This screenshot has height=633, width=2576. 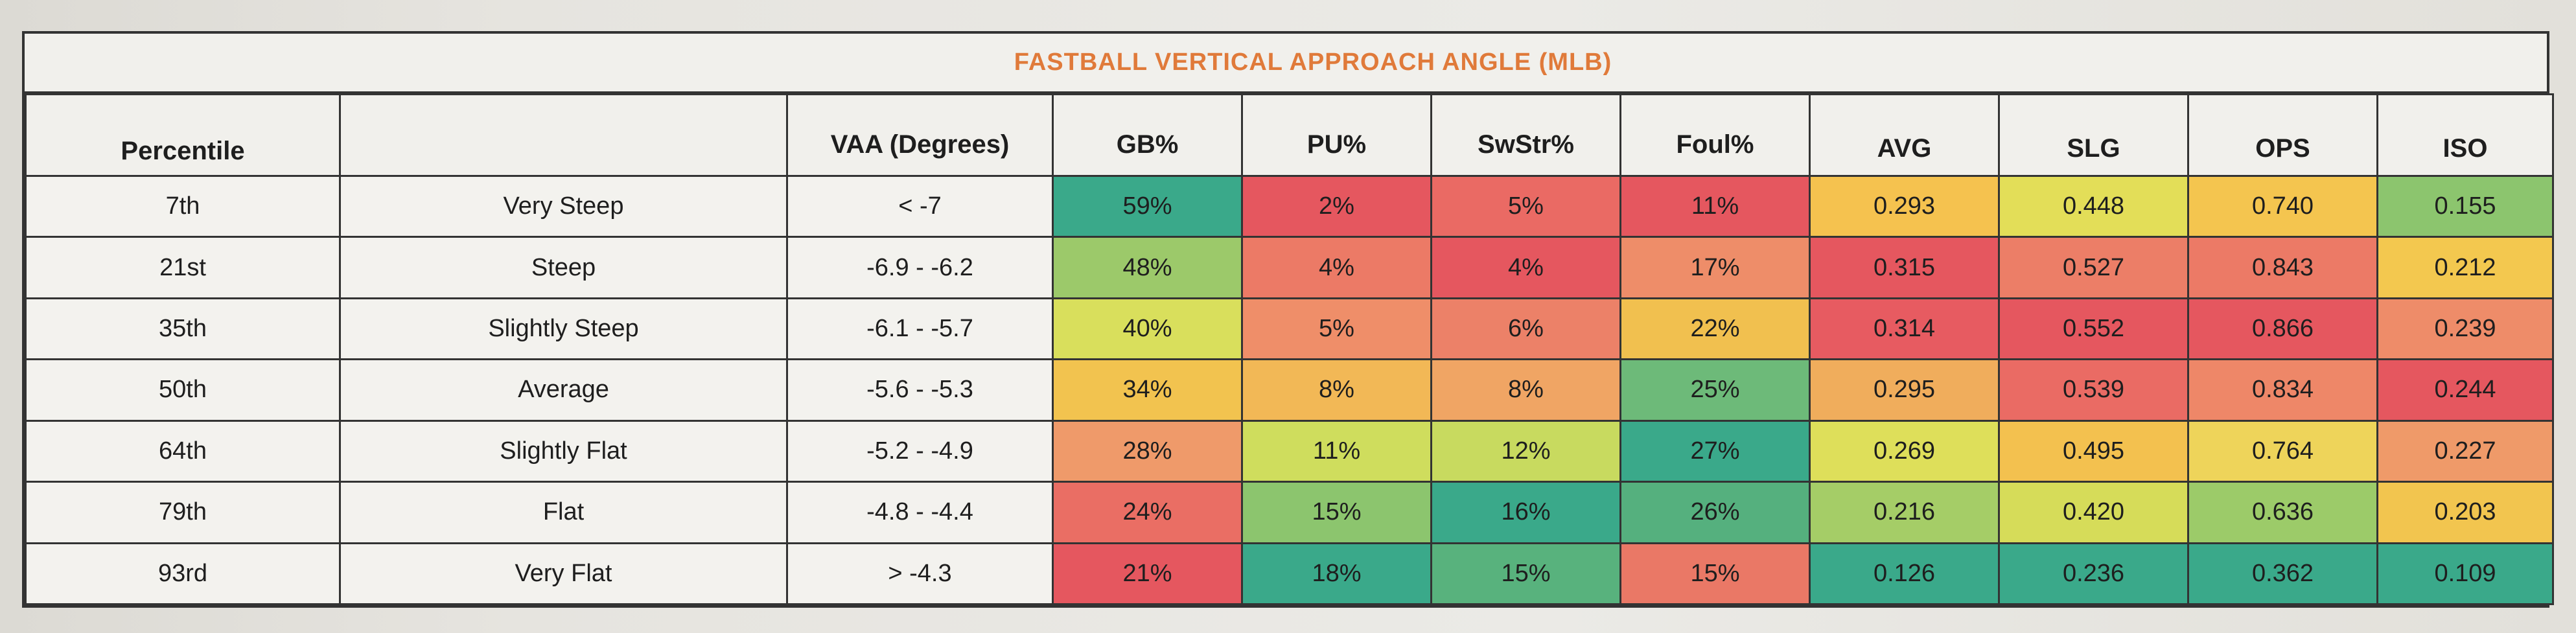 I want to click on cell-percentile: 35th, so click(x=183, y=329).